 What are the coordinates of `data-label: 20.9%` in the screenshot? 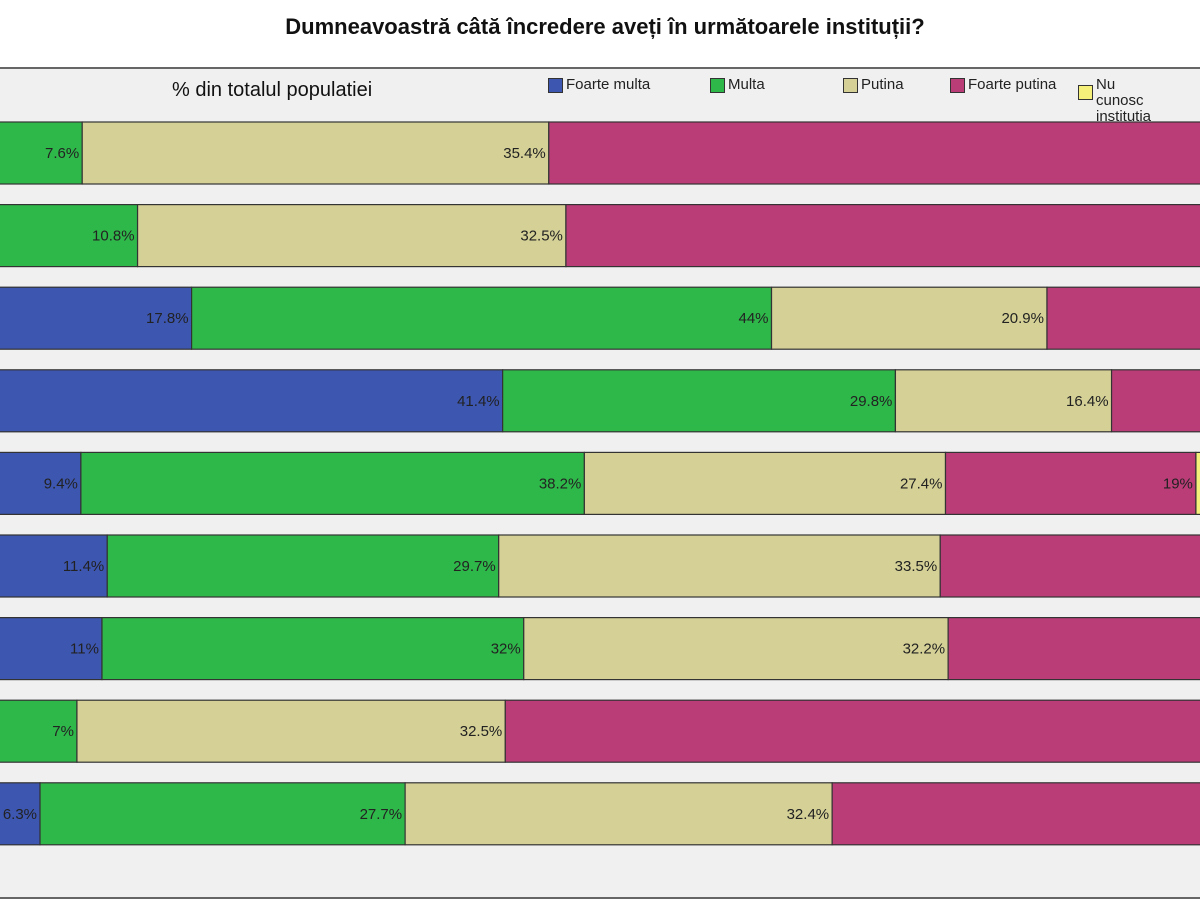 It's located at (1022, 318).